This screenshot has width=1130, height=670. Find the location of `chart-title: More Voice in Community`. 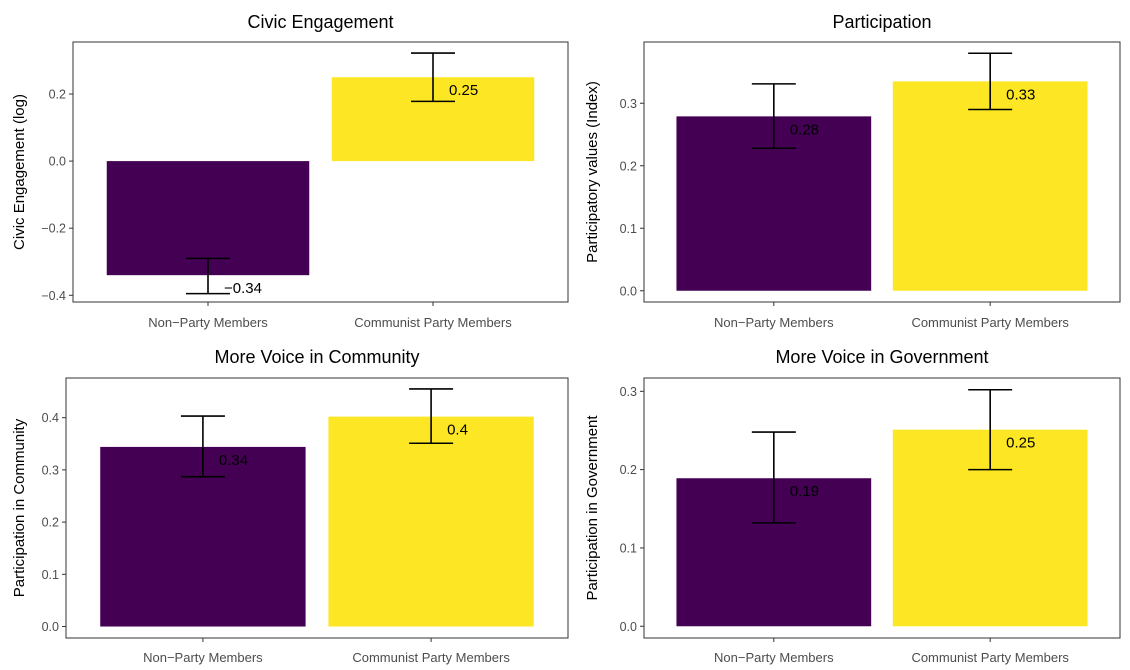

chart-title: More Voice in Community is located at coordinates (316, 357).